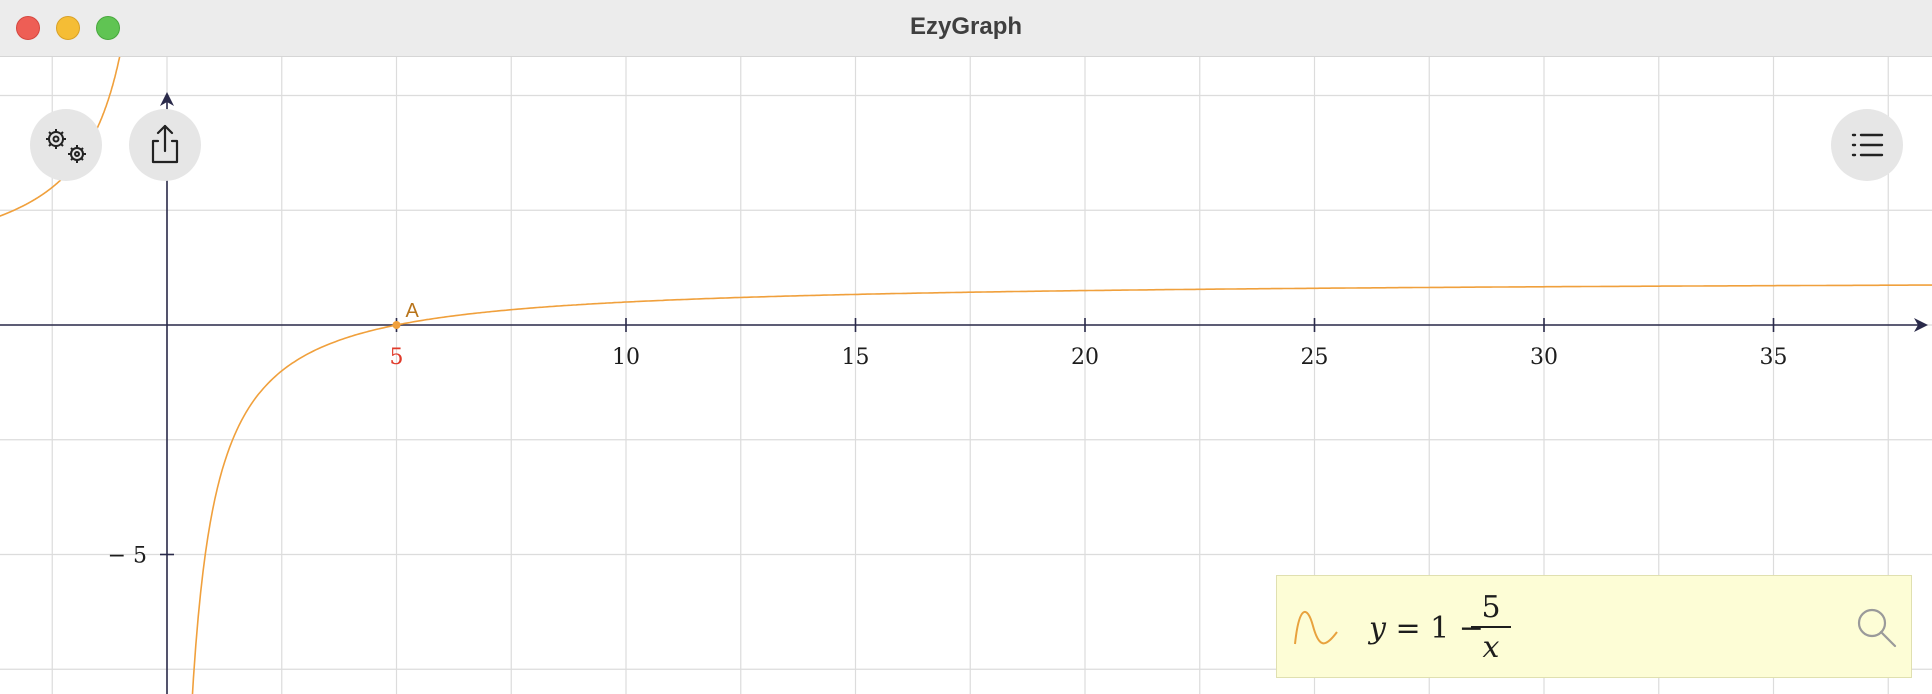 The height and width of the screenshot is (694, 1932). I want to click on x-tick-label: 20, so click(1085, 357).